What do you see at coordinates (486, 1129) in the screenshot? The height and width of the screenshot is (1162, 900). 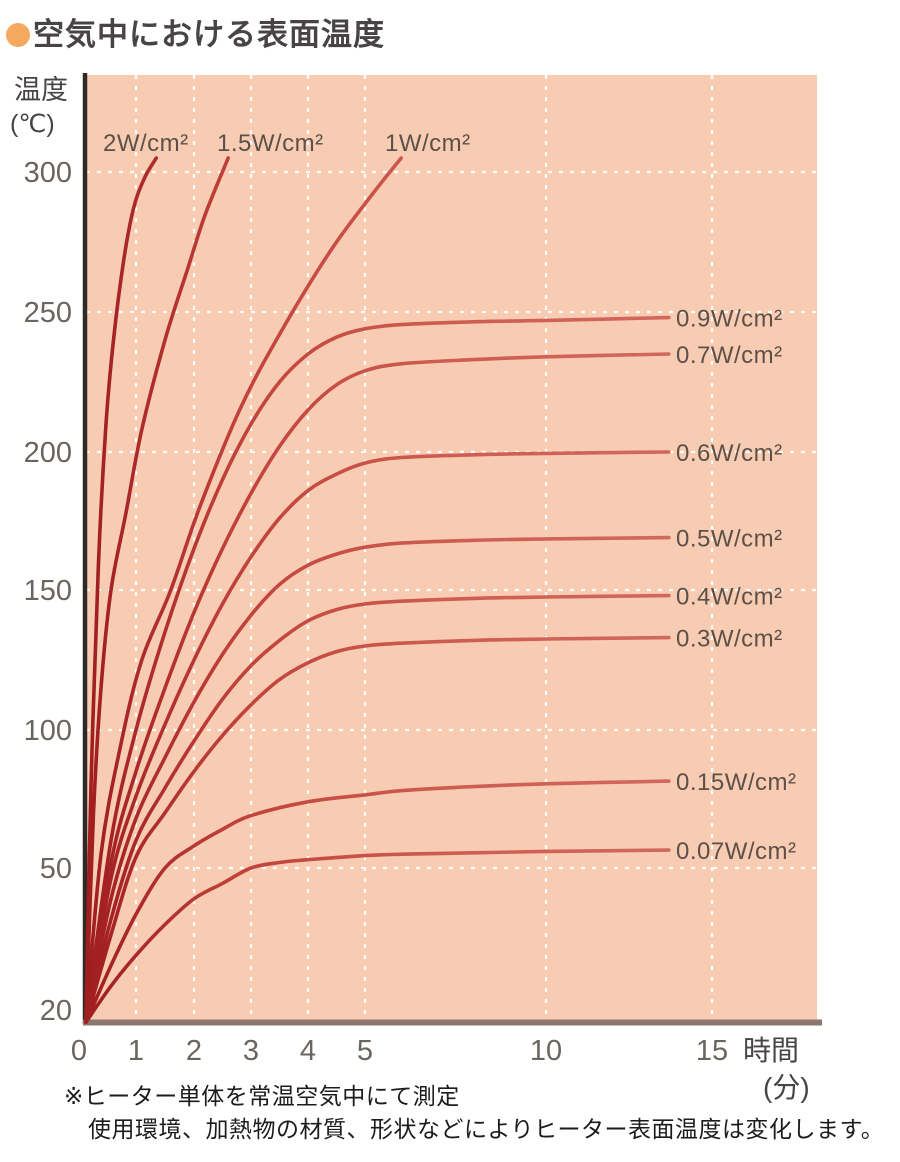 I see `note-line-2: 使用環境、加熱物の材質、形状などによりヒーター表面温度は変化します。` at bounding box center [486, 1129].